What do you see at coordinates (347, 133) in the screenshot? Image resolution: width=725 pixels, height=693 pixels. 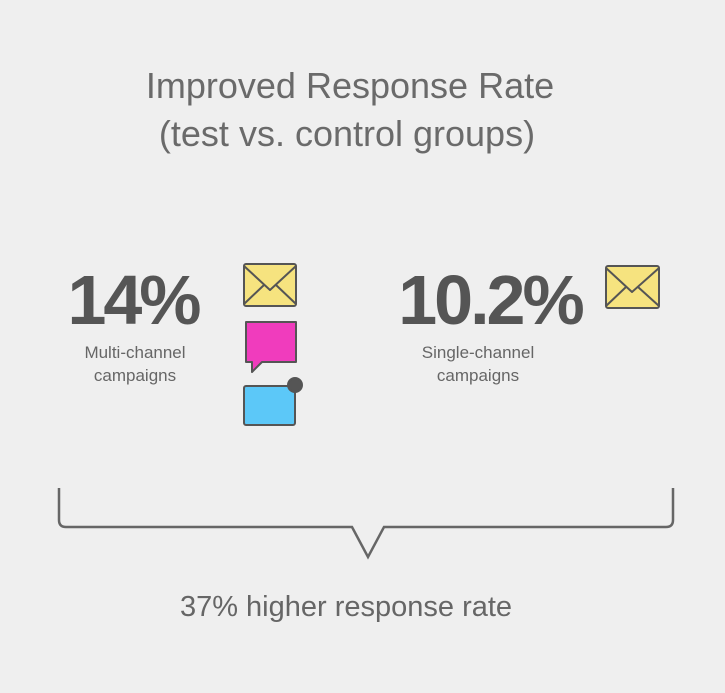 I see `title-line: (test vs. control groups)` at bounding box center [347, 133].